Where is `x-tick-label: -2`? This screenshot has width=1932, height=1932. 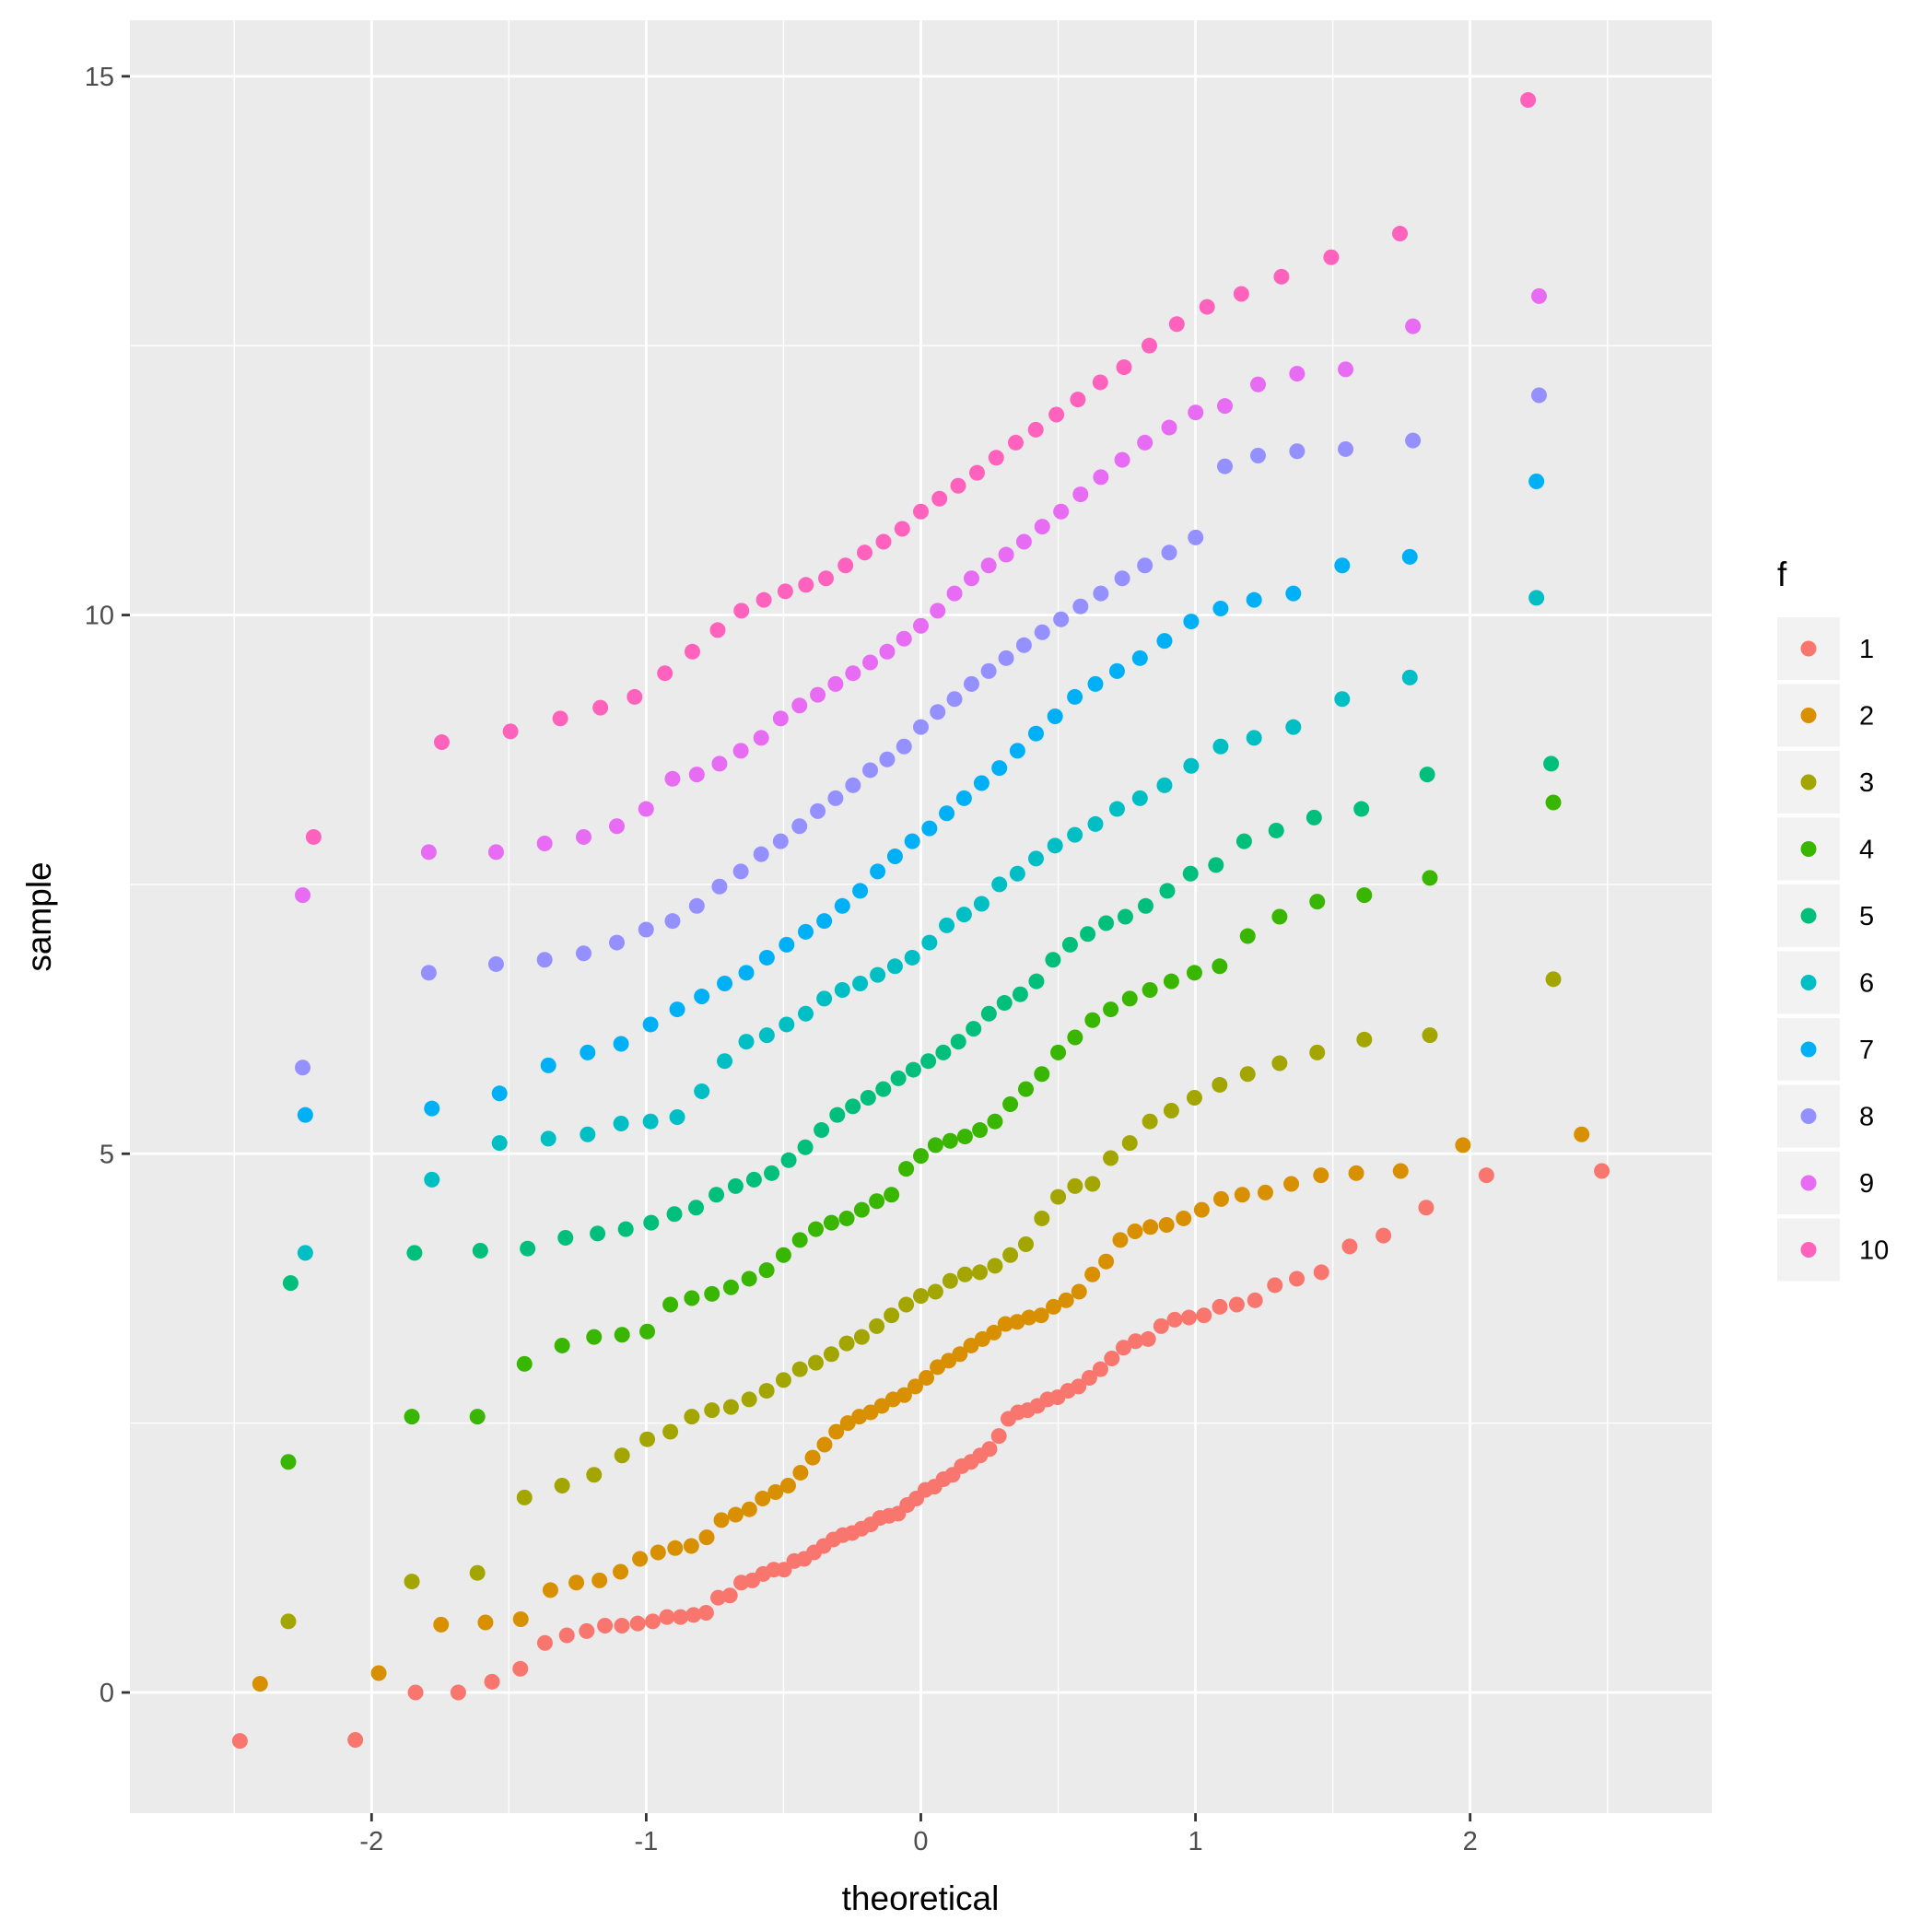
x-tick-label: -2 is located at coordinates (371, 1841).